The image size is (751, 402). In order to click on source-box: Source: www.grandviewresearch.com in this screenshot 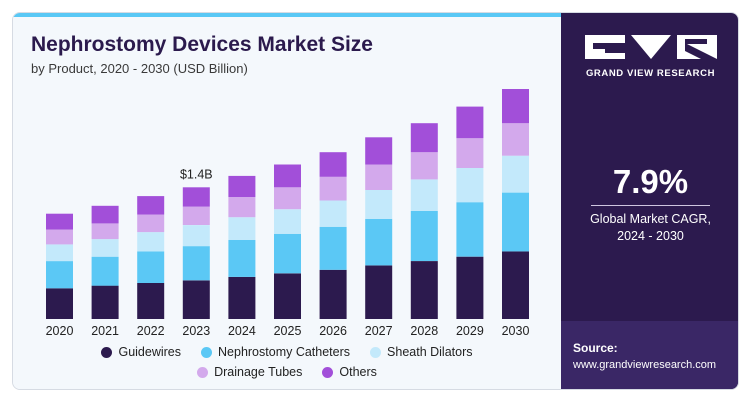, I will do `click(649, 355)`.